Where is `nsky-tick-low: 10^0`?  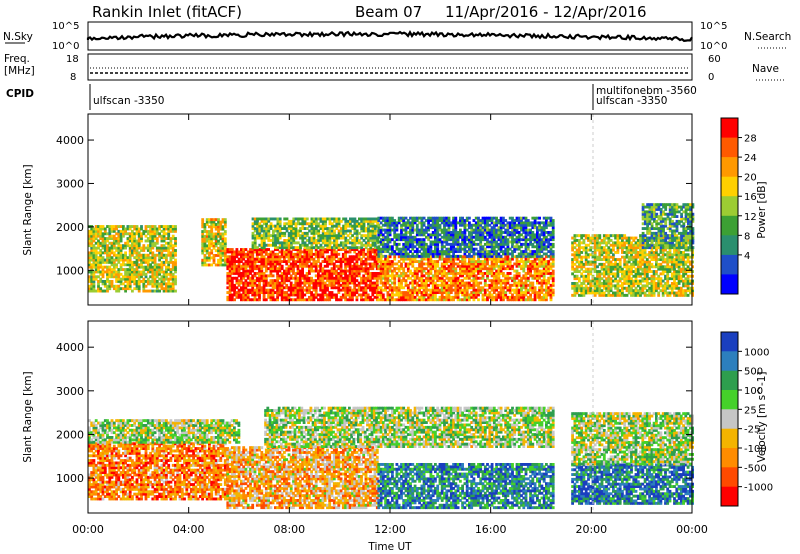 nsky-tick-low: 10^0 is located at coordinates (65, 46).